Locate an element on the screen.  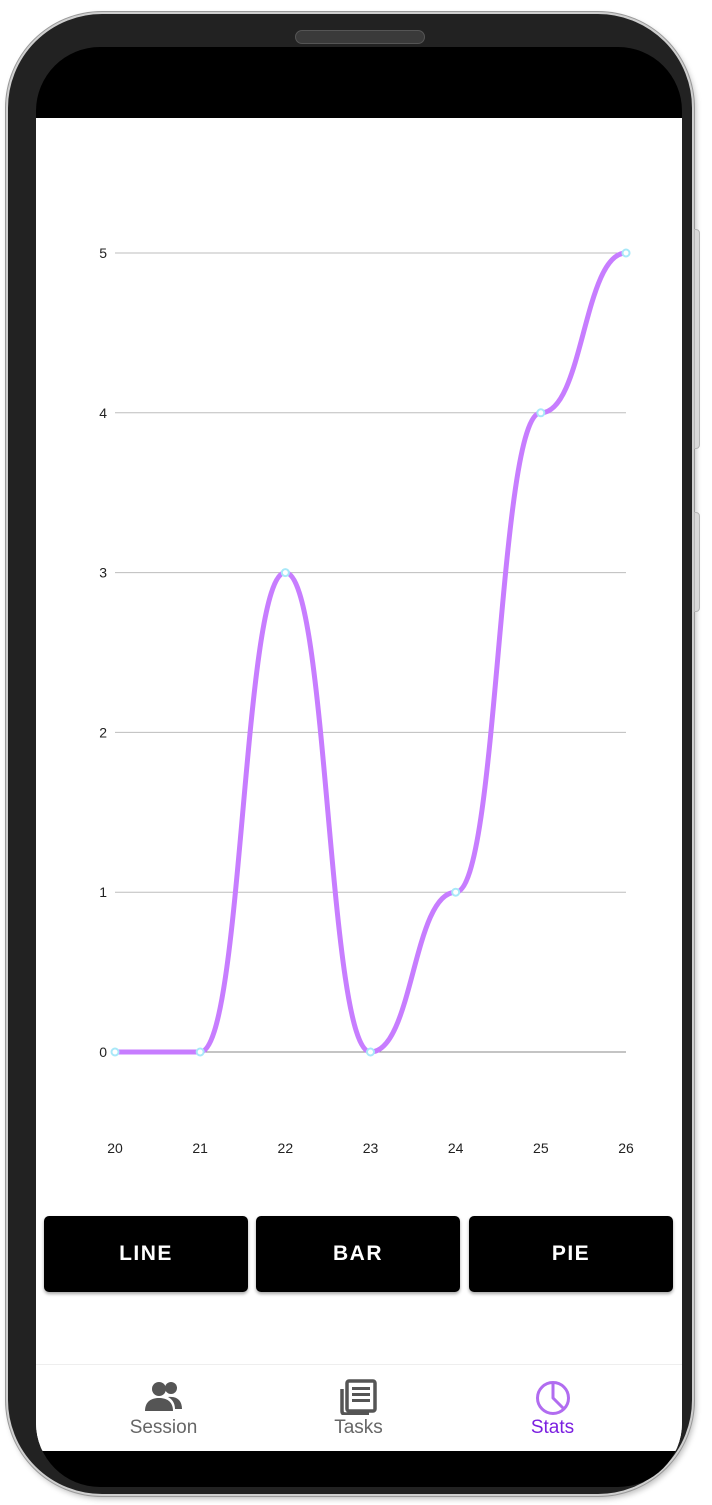
newspaper-icon is located at coordinates (358, 1397).